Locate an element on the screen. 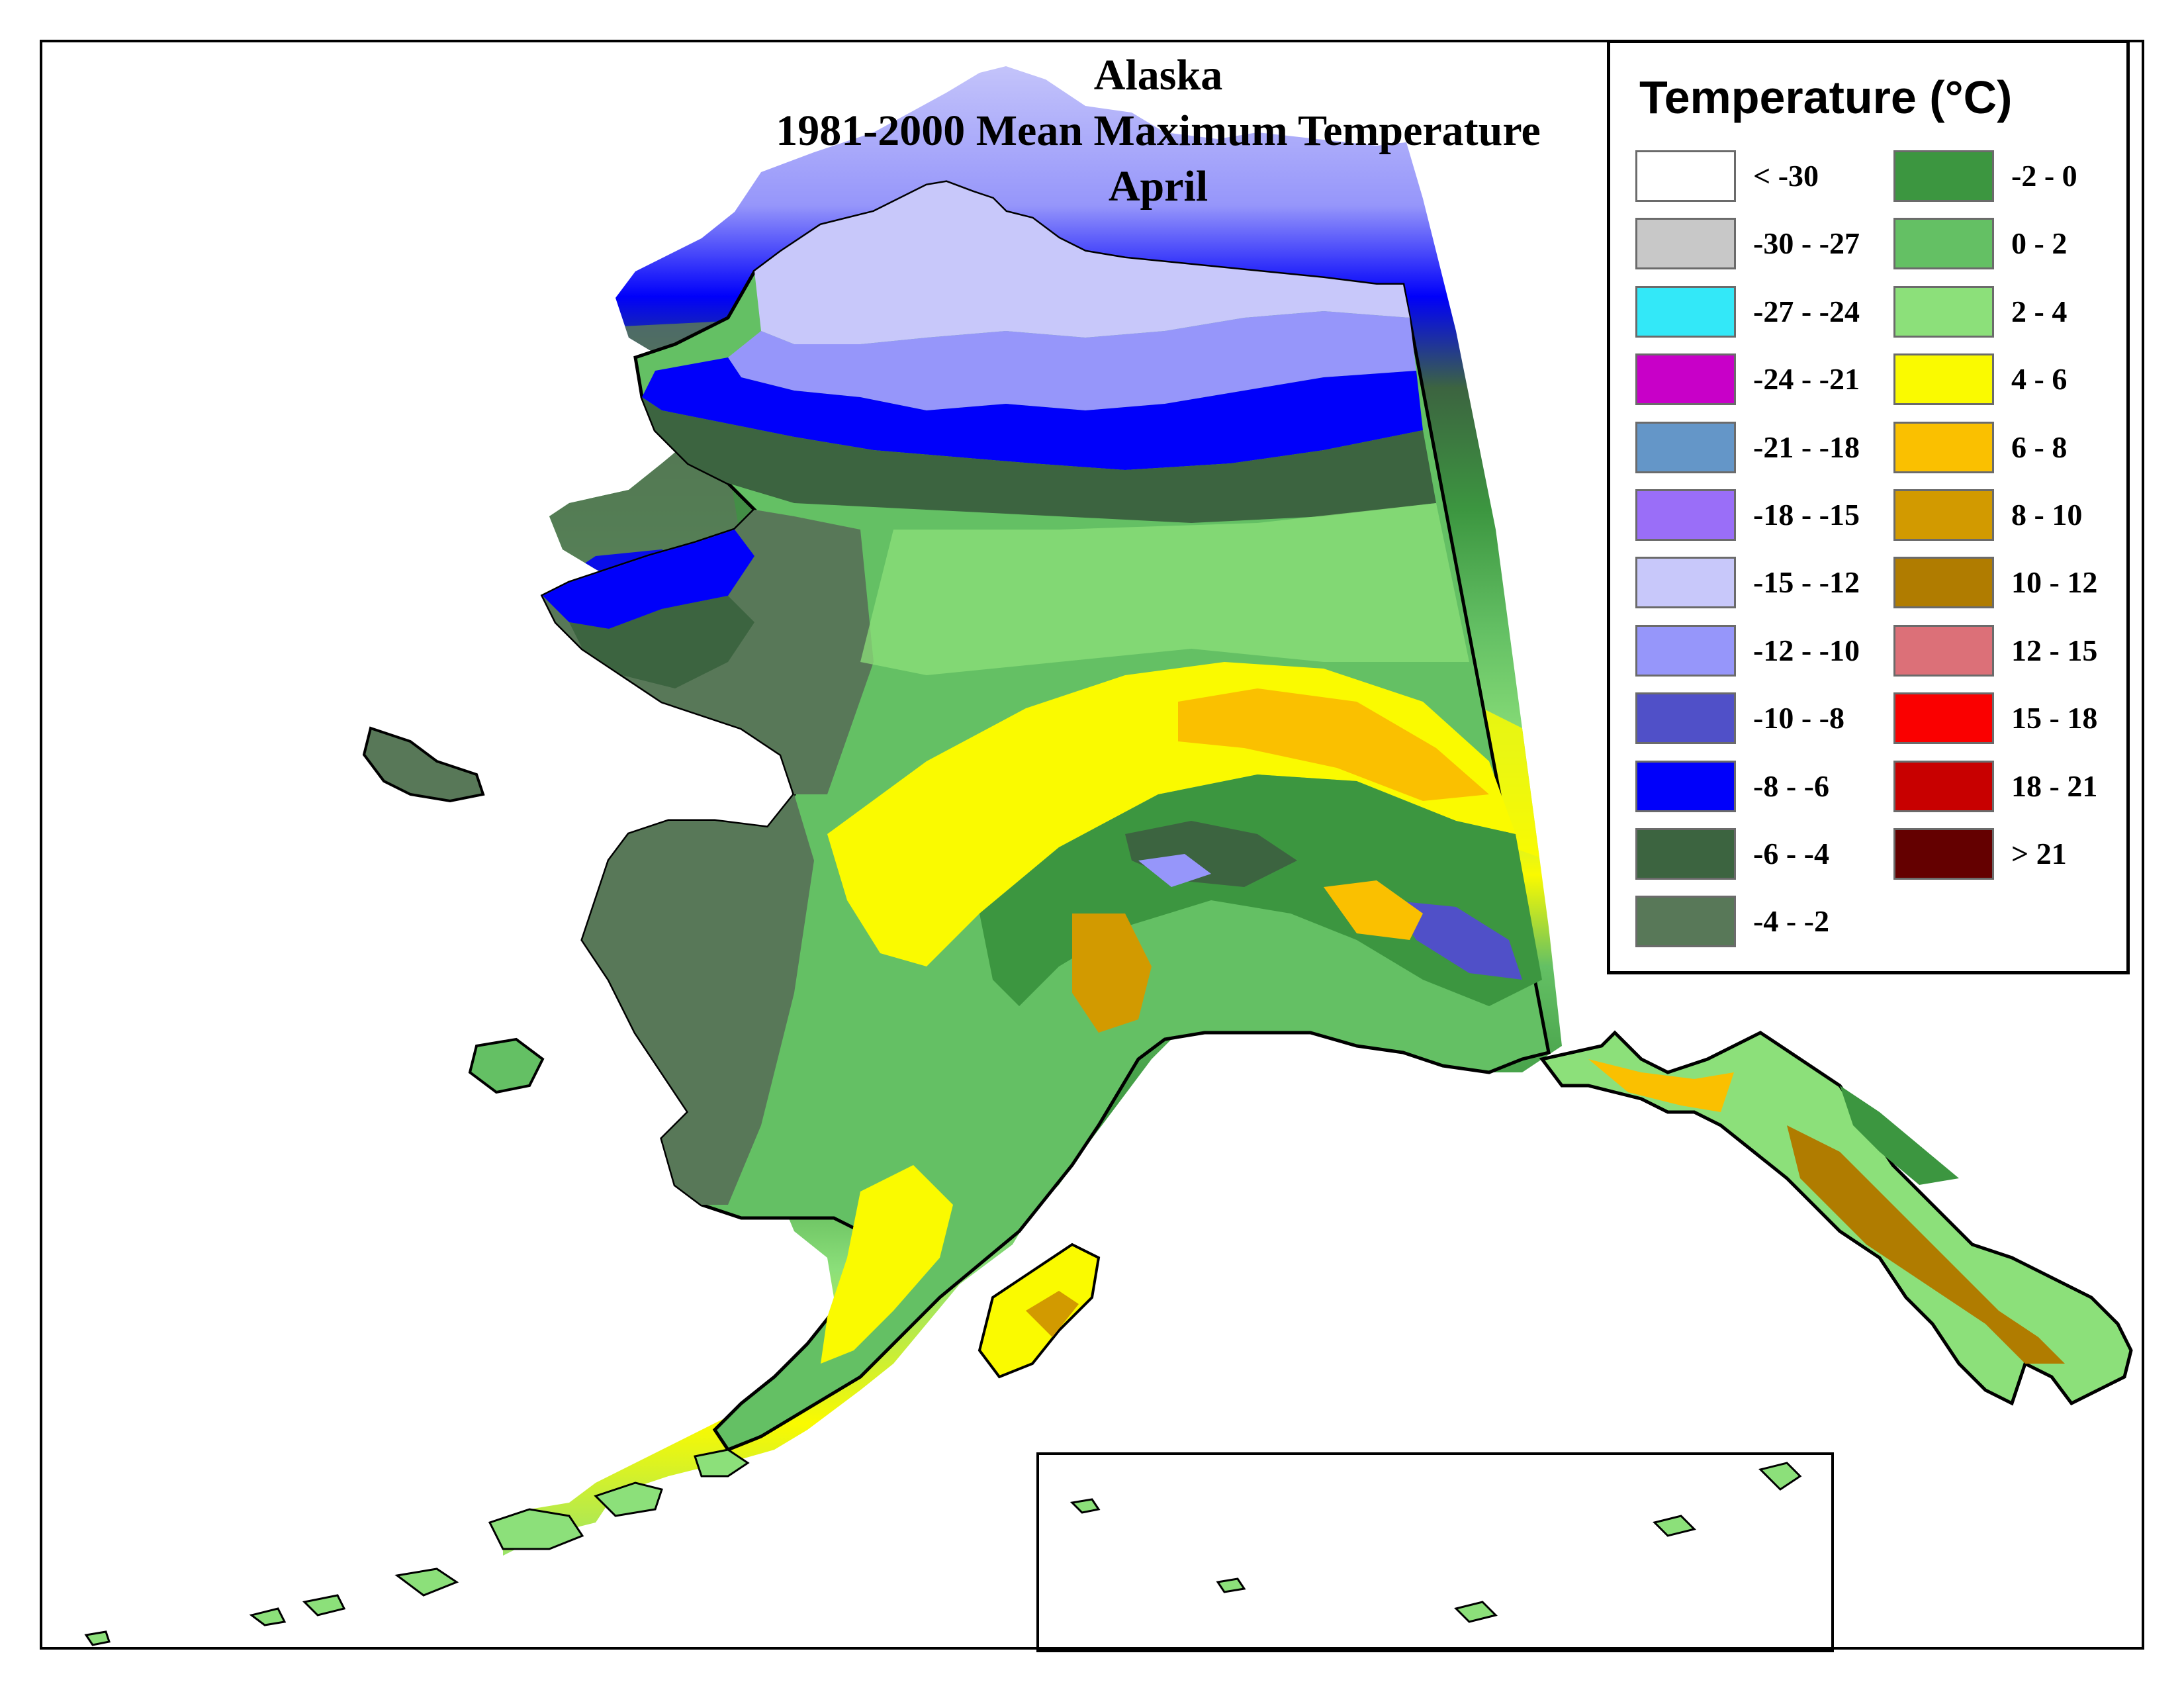 Image resolution: width=2184 pixels, height=1688 pixels. legend-item: 15 - 18 is located at coordinates (2013, 718).